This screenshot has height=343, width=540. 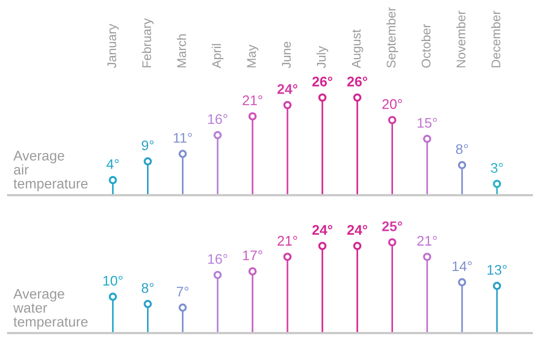 What do you see at coordinates (148, 145) in the screenshot?
I see `data-label: 9°` at bounding box center [148, 145].